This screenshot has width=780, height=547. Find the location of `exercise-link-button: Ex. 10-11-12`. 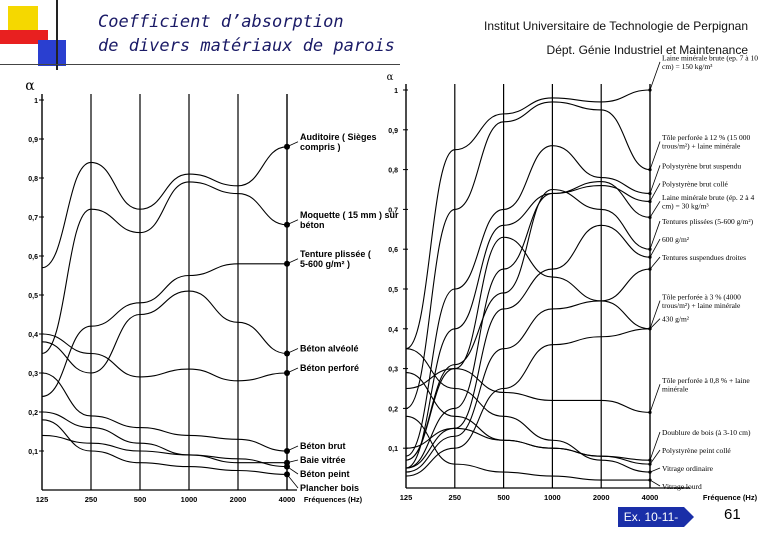

exercise-link-button: Ex. 10-11-12 is located at coordinates (656, 525).